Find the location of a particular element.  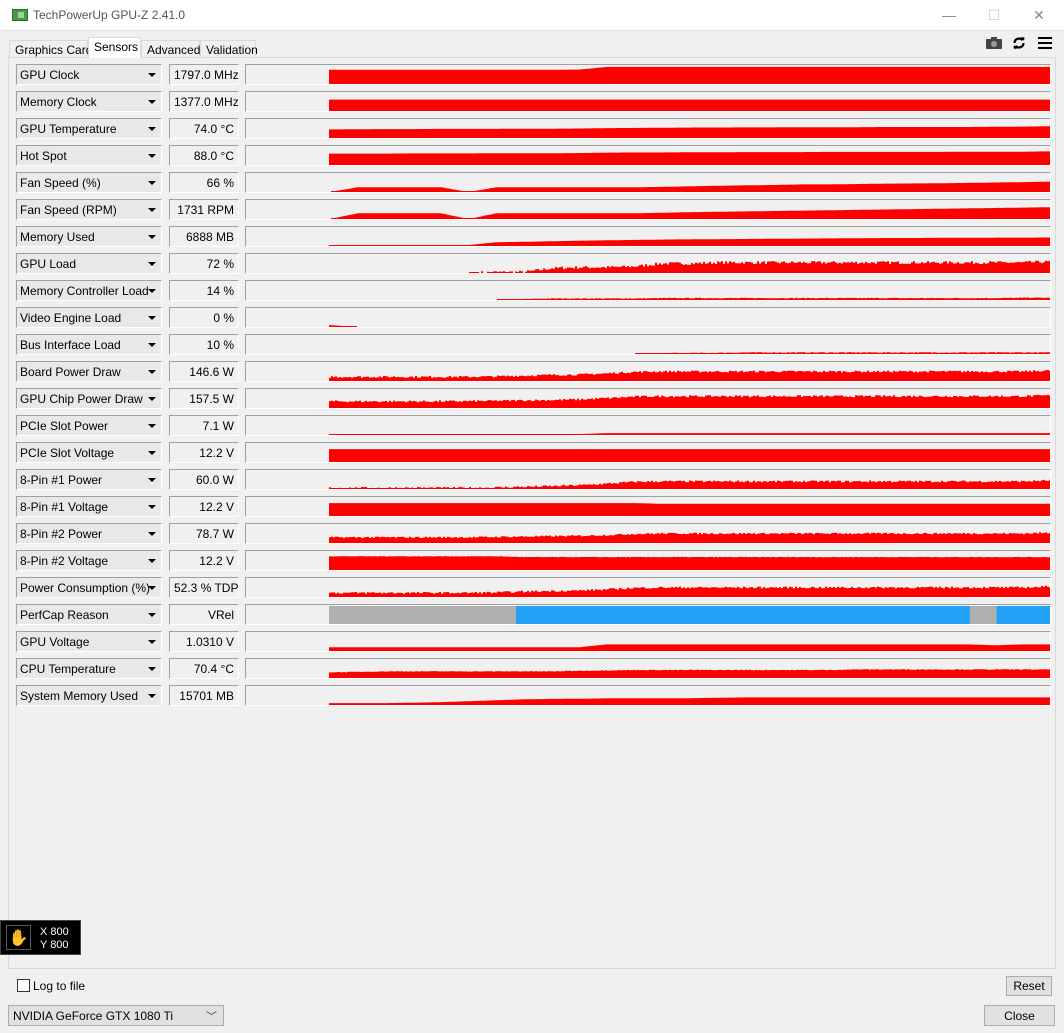

sensor-name-dropdown: PCIe Slot Voltage is located at coordinates (89, 452).